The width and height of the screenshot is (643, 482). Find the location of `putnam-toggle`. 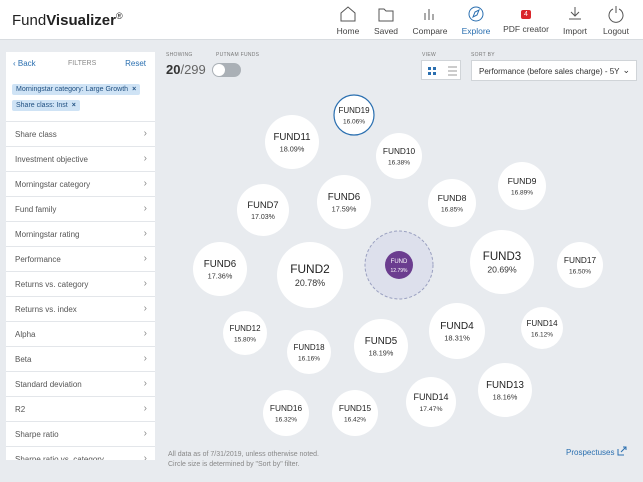

putnam-toggle is located at coordinates (226, 70).